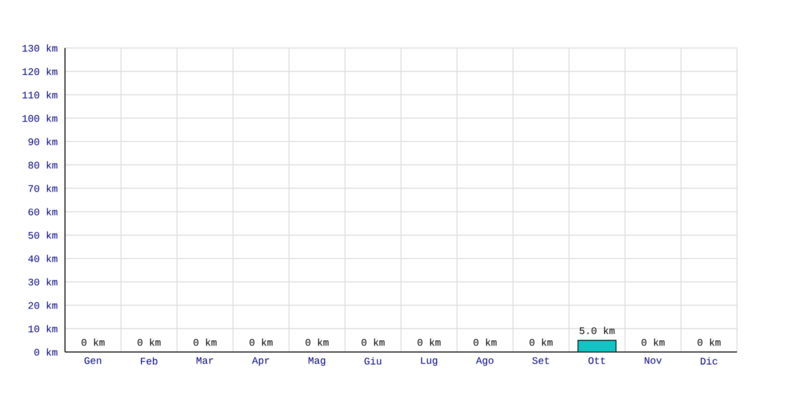 This screenshot has width=800, height=400. I want to click on x-tick-label: Dic, so click(709, 361).